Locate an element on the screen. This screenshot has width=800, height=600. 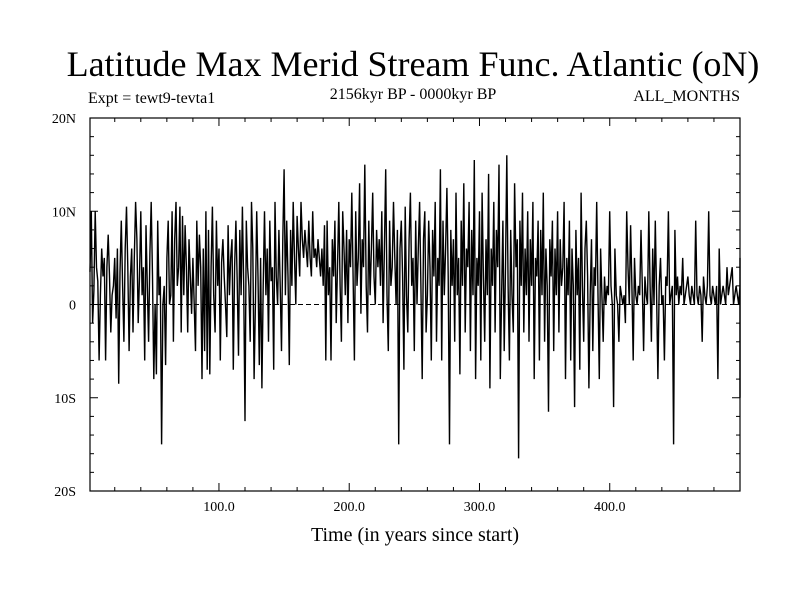
x-tick-label: 200.0 is located at coordinates (349, 507).